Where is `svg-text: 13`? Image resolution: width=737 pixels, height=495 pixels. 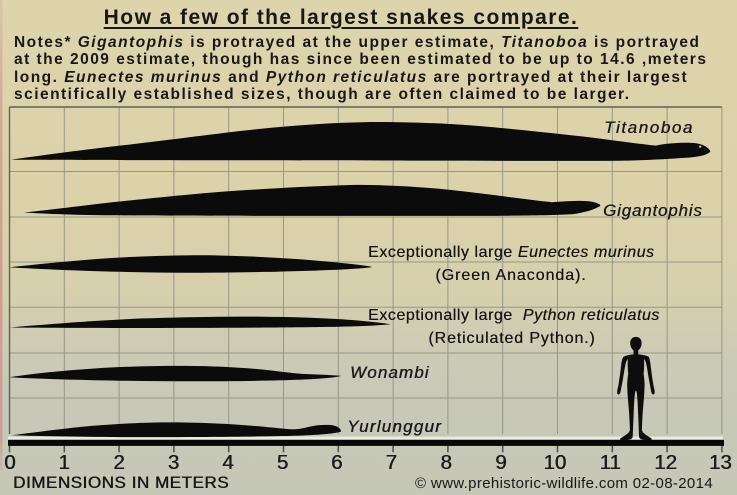 svg-text: 13 is located at coordinates (720, 462).